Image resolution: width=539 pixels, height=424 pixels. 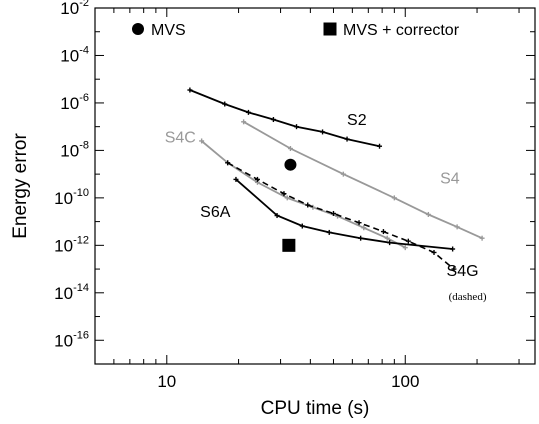 I want to click on y-tick-label: 10⁻⁴, so click(x=74, y=54).